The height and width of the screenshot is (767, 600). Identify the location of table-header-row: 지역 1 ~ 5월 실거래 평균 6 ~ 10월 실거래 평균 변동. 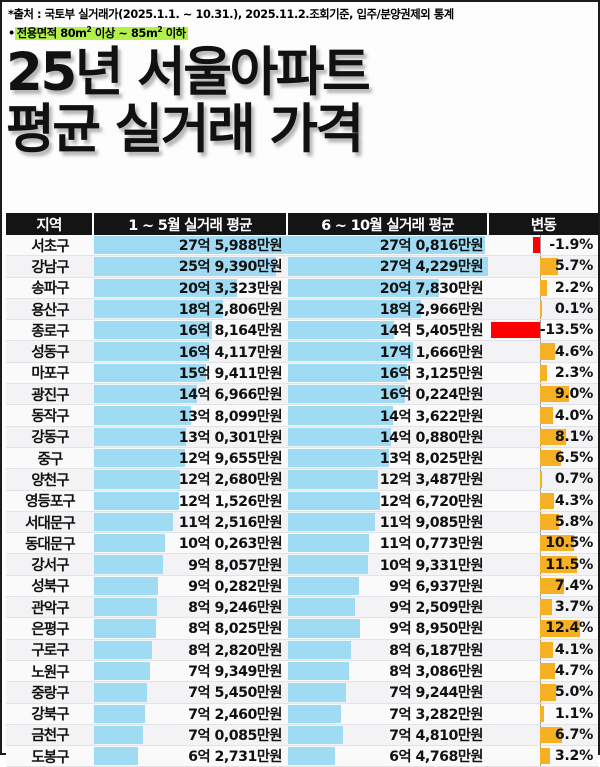
(302, 224).